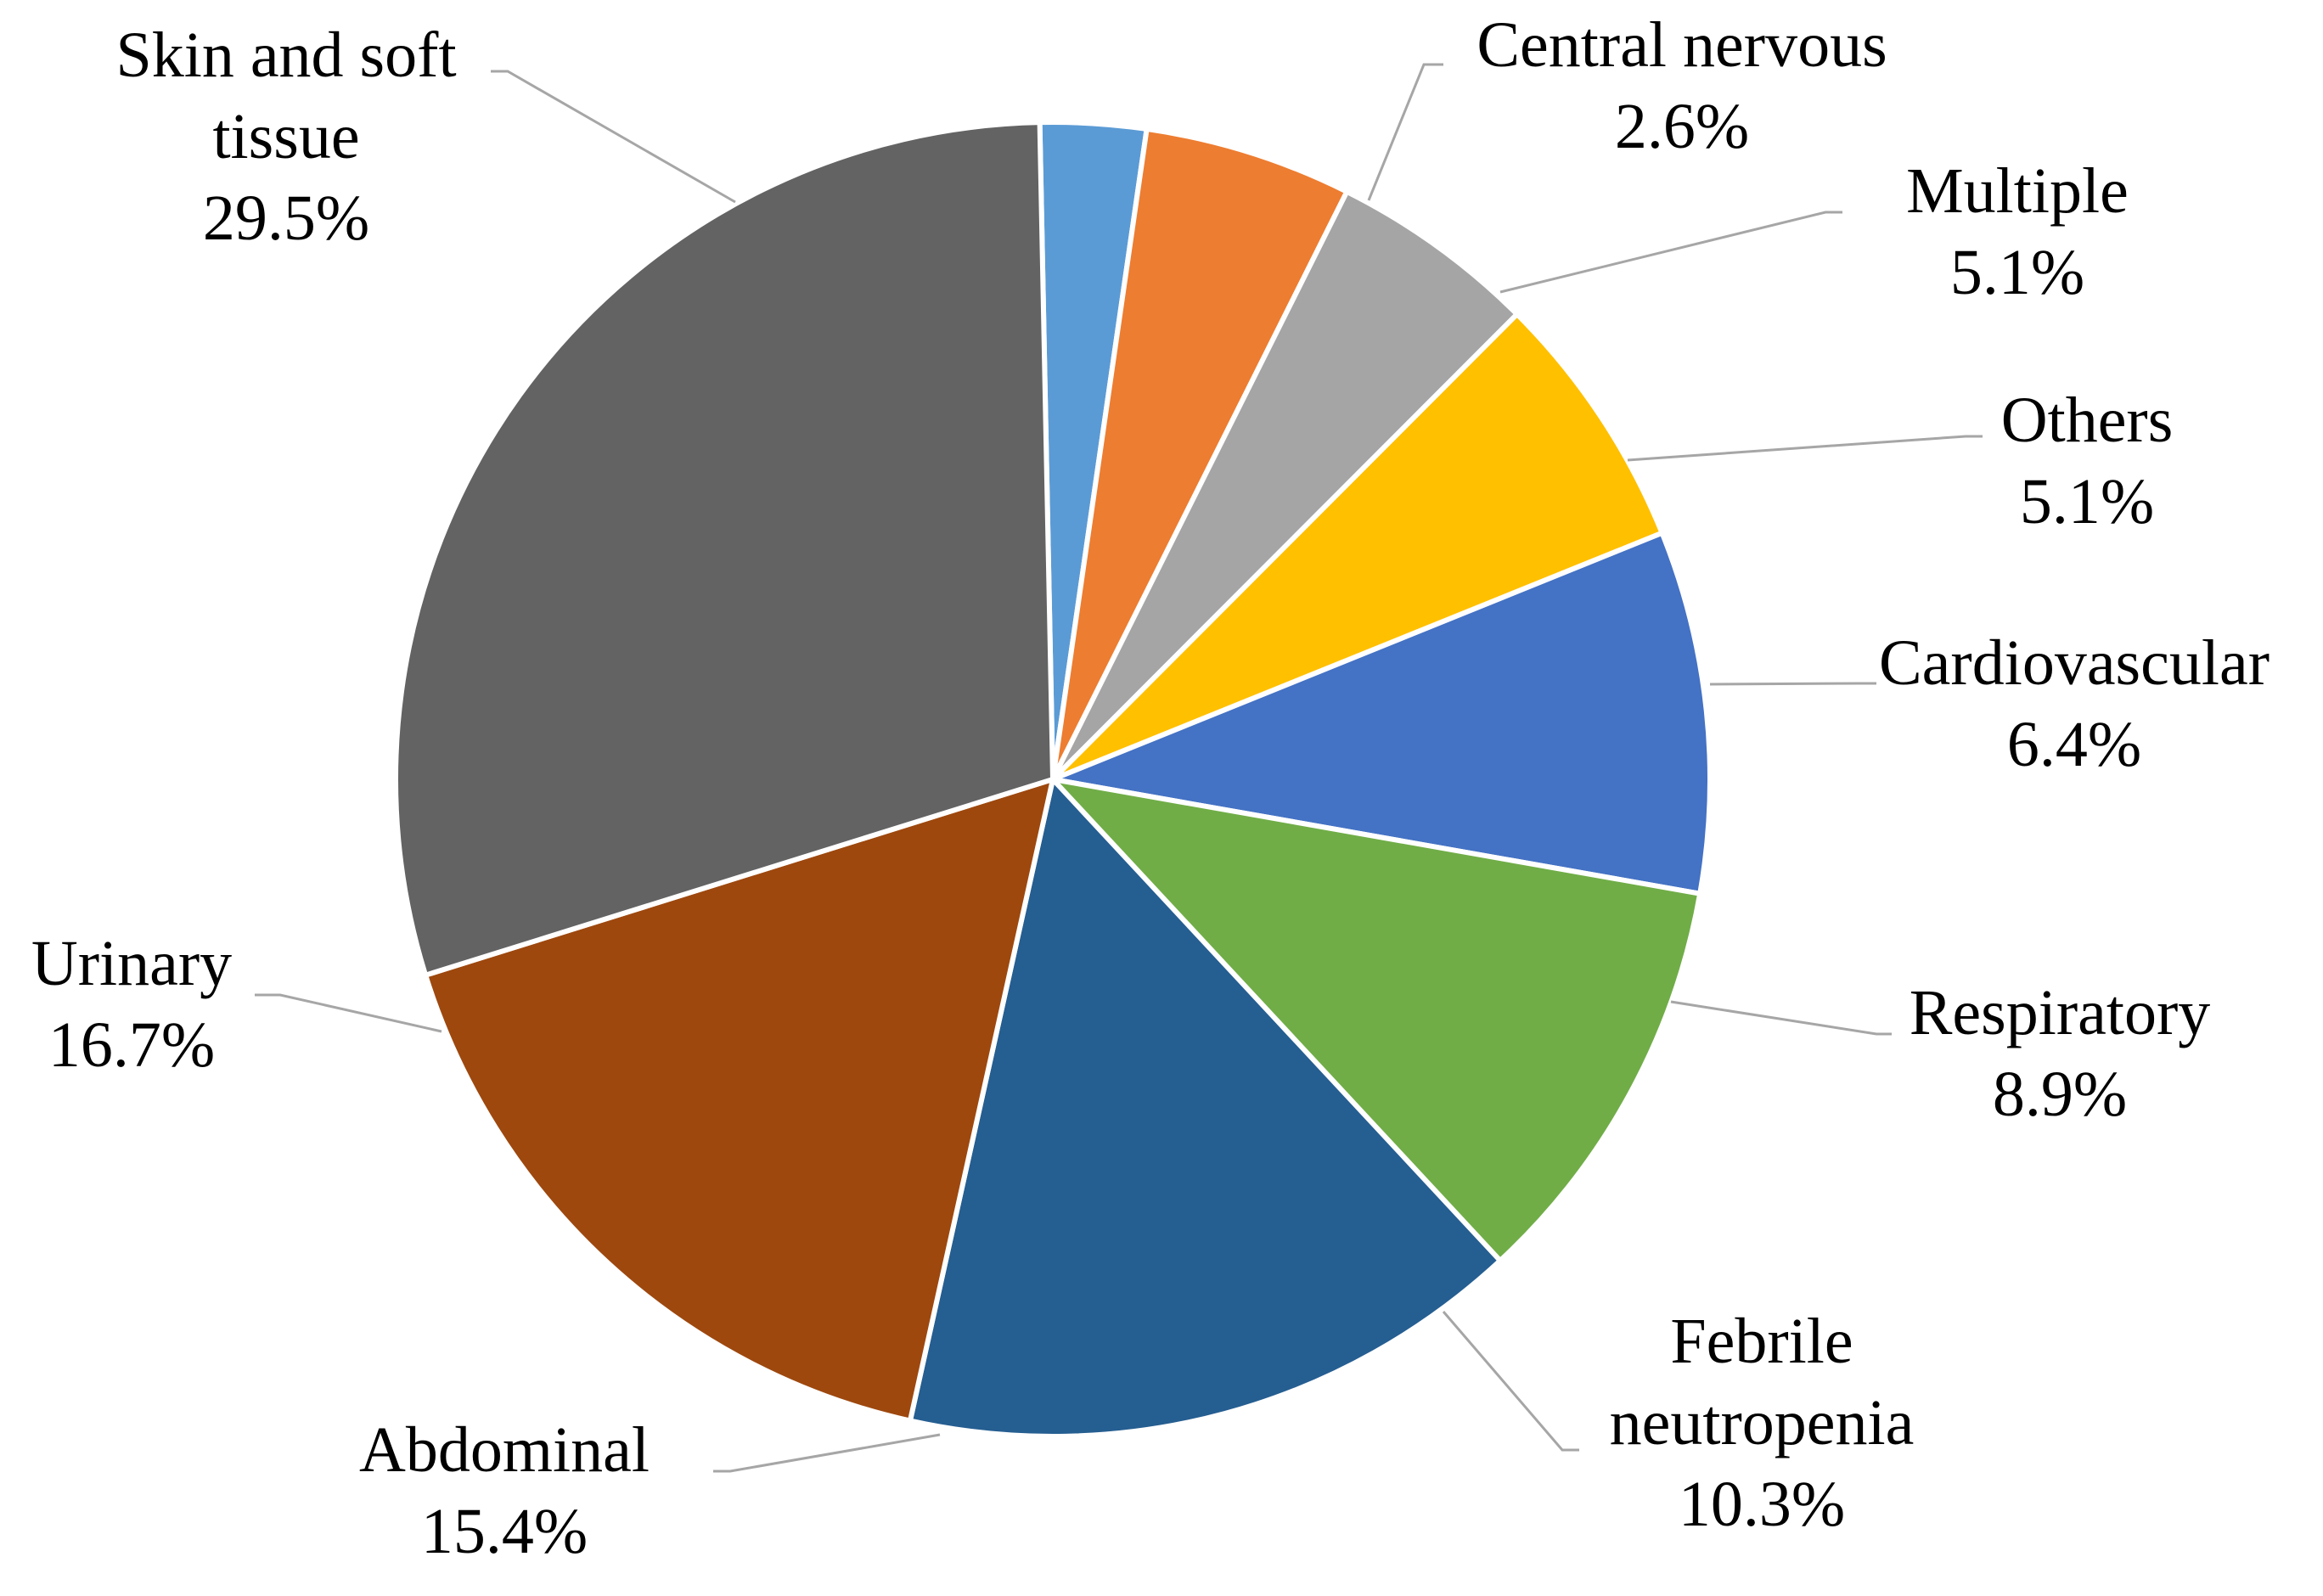 The width and height of the screenshot is (2323, 1596). Describe the element at coordinates (286, 218) in the screenshot. I see `data-label-value: 29.5%` at that location.